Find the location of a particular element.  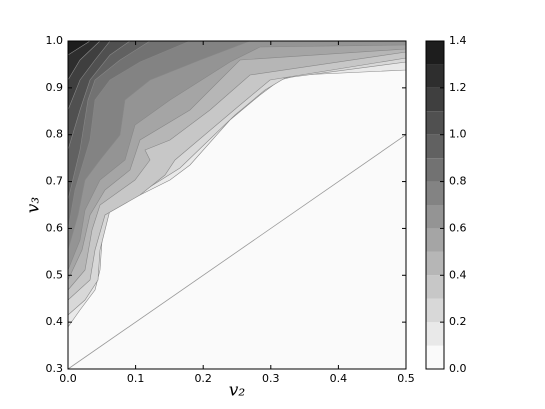

y-tick-label: 0.3 is located at coordinates (55, 368).